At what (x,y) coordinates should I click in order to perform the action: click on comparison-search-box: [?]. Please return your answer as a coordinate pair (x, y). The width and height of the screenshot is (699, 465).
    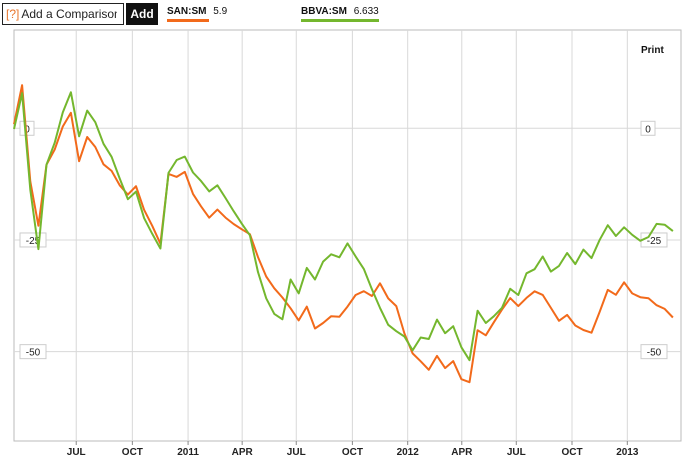
    Looking at the image, I should click on (63, 14).